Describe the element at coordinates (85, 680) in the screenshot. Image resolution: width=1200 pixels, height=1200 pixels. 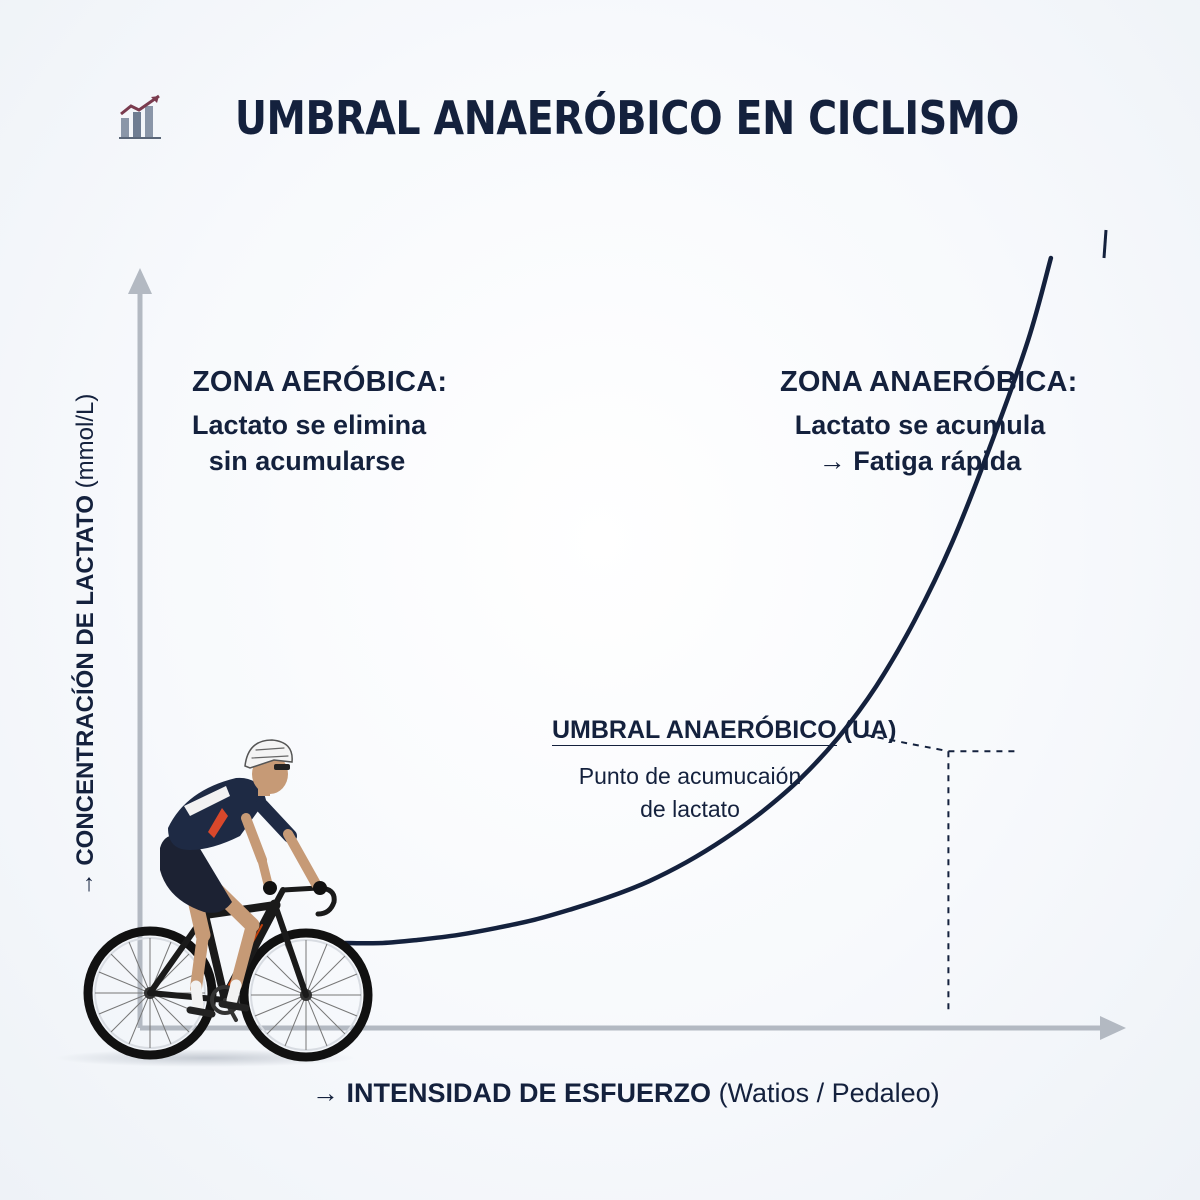
I see `y-axis-label-main: CONCENTRACÍÓN DE LACTATO` at that location.